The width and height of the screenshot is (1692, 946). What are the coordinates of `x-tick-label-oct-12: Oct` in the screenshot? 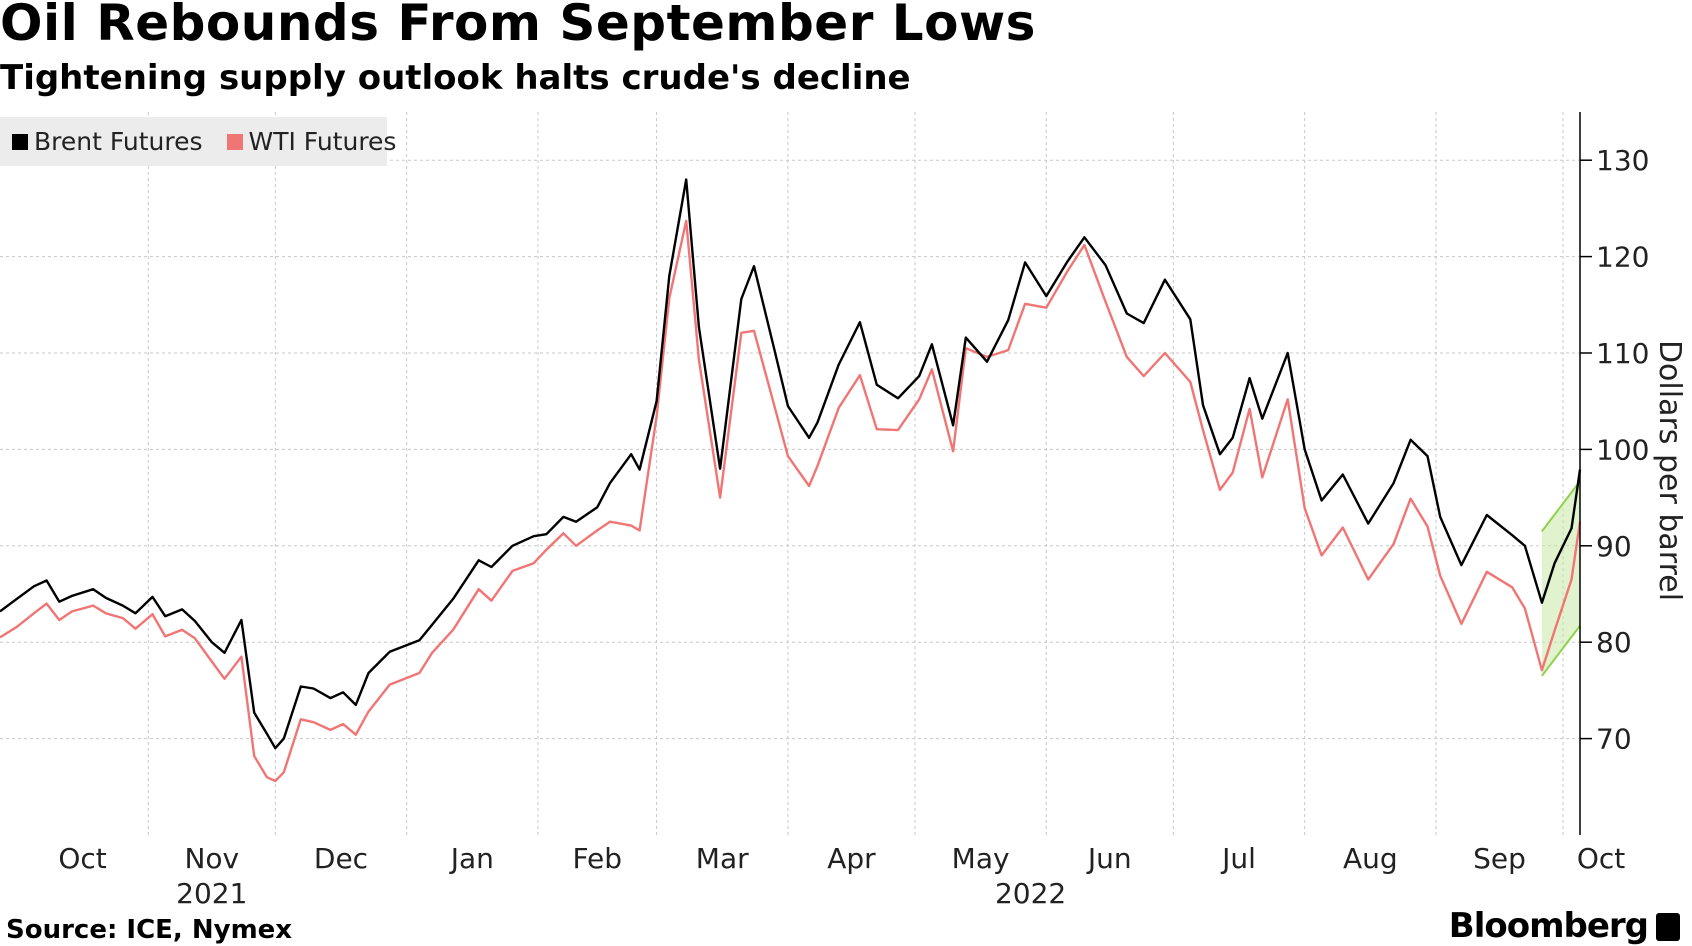 It's located at (1601, 858).